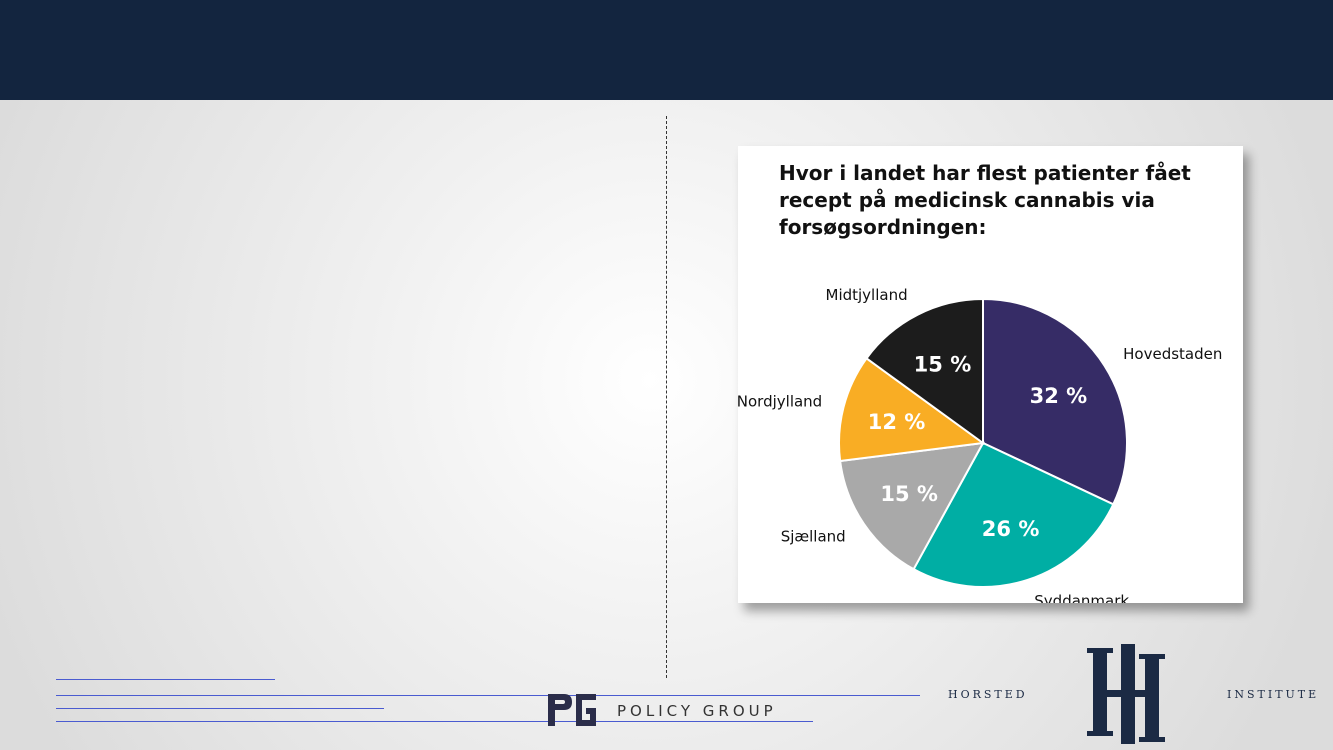 This screenshot has height=750, width=1333. I want to click on slice-category-label: Syddanmark, so click(1081, 597).